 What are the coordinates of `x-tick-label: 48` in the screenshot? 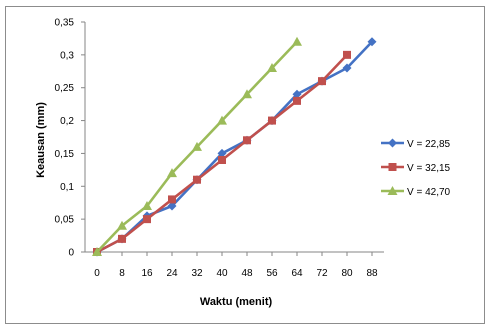 It's located at (247, 273).